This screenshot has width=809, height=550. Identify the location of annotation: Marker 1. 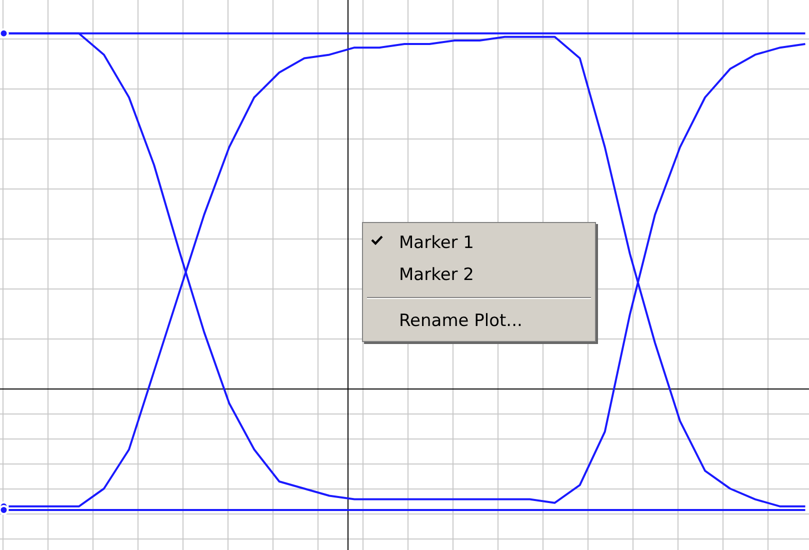
(436, 243).